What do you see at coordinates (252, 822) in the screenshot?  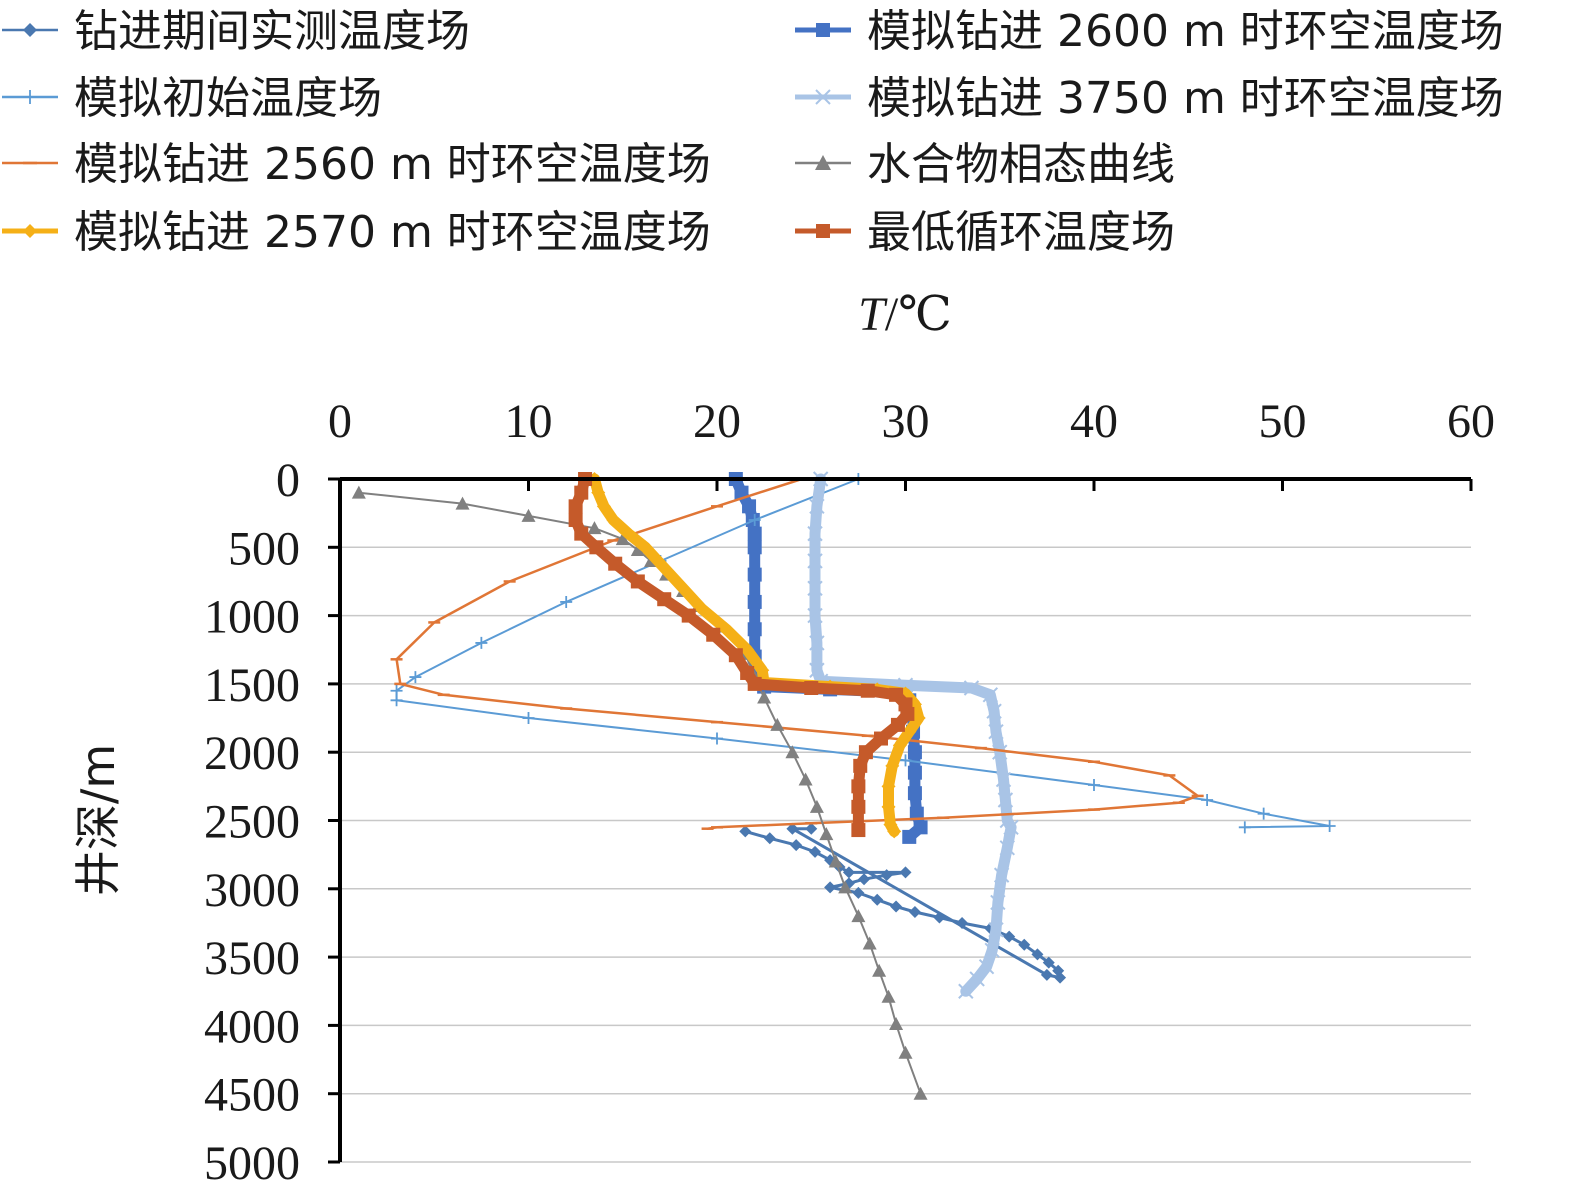 I see `y-tick-label: 2500` at bounding box center [252, 822].